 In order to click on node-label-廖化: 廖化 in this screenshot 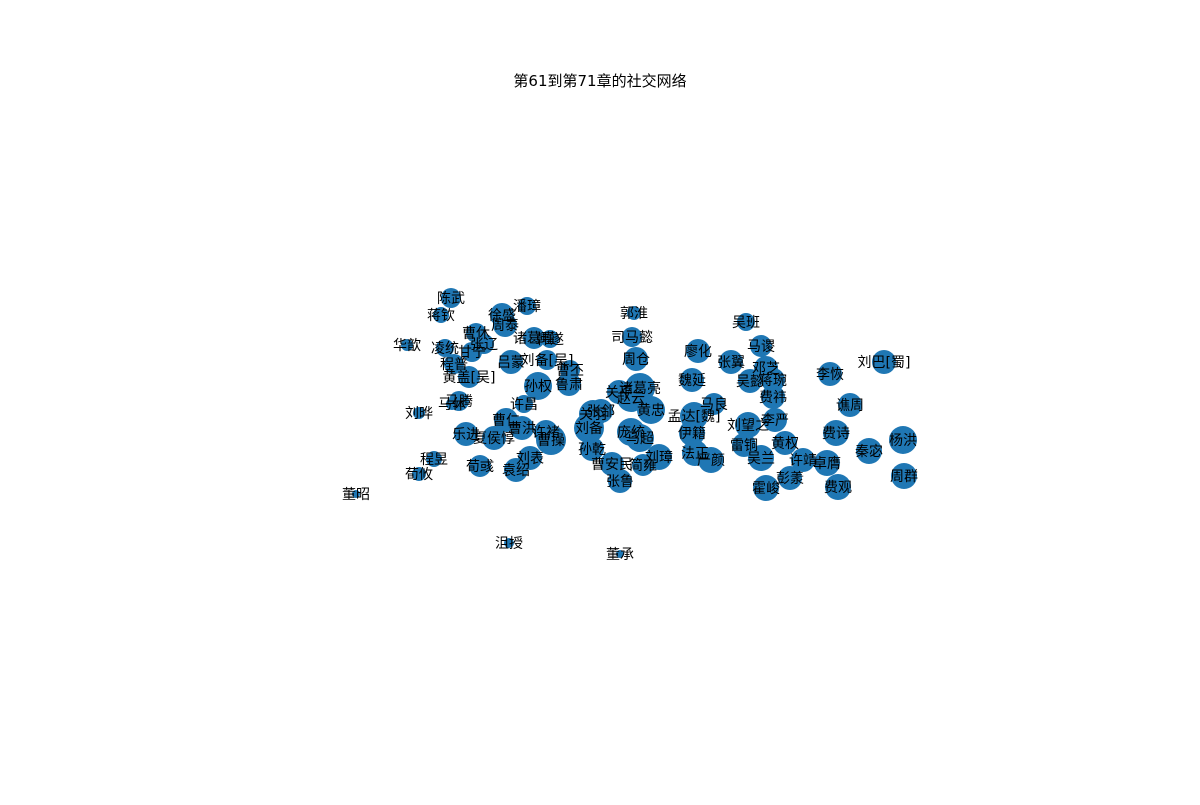, I will do `click(698, 351)`.